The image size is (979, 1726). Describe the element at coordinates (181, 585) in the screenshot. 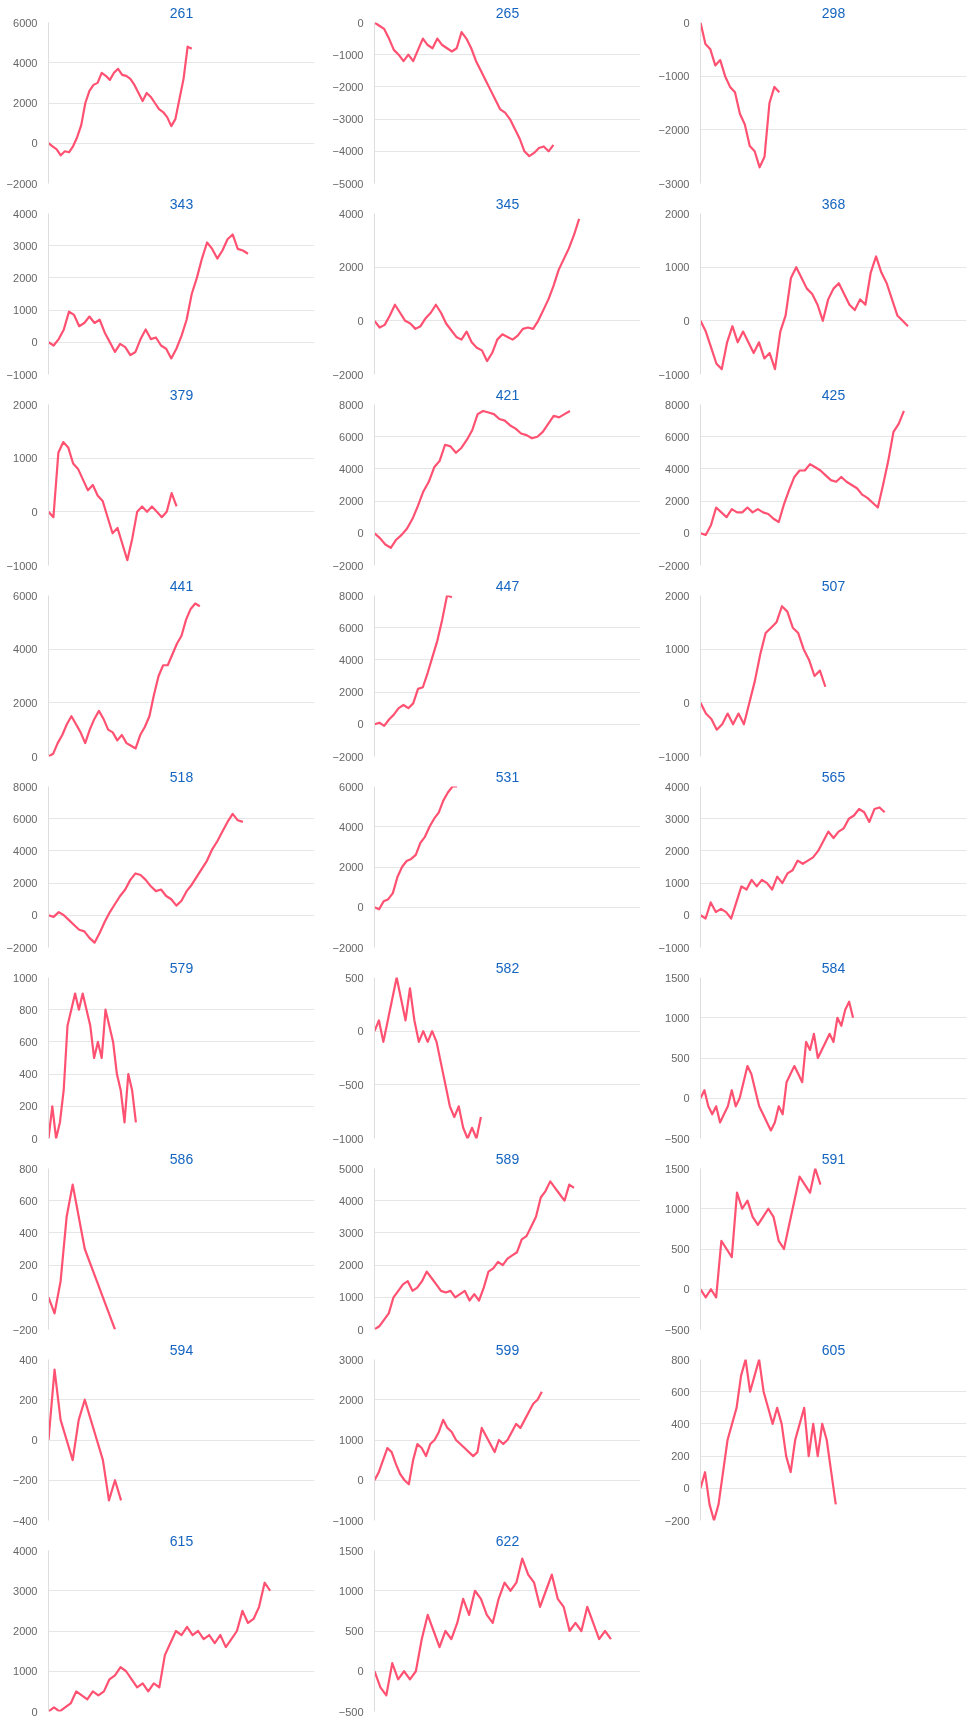

I see `chart-title: 441` at that location.